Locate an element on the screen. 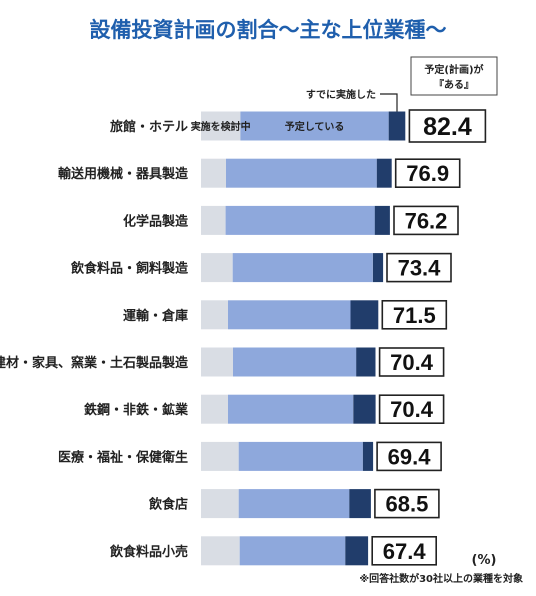 This screenshot has width=536, height=596. category-label: 飲食料品・飼料製造 is located at coordinates (129, 269).